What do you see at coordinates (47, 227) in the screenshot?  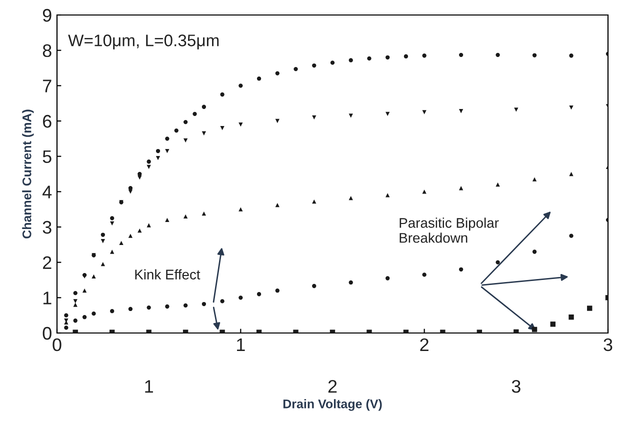 I see `y-tick-label: 3` at bounding box center [47, 227].